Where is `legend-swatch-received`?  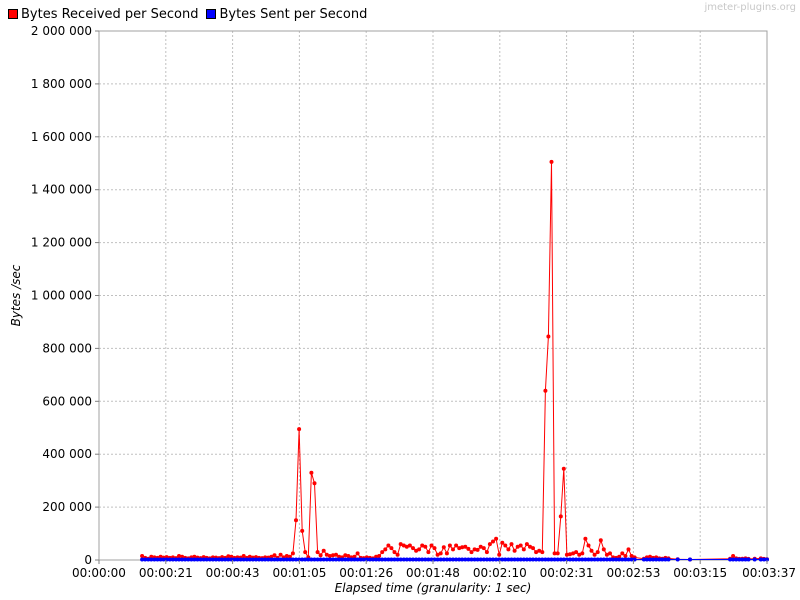 legend-swatch-received is located at coordinates (13, 14).